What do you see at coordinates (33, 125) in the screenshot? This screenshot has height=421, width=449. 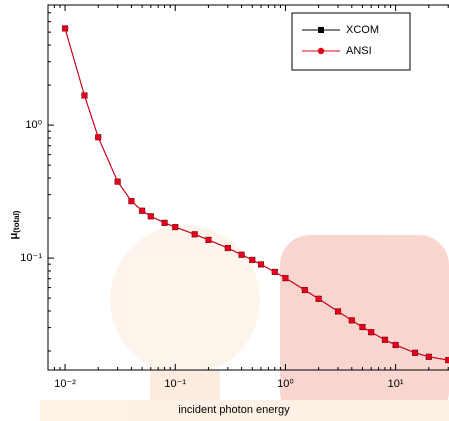 I see `y-tick-label: 10⁰` at bounding box center [33, 125].